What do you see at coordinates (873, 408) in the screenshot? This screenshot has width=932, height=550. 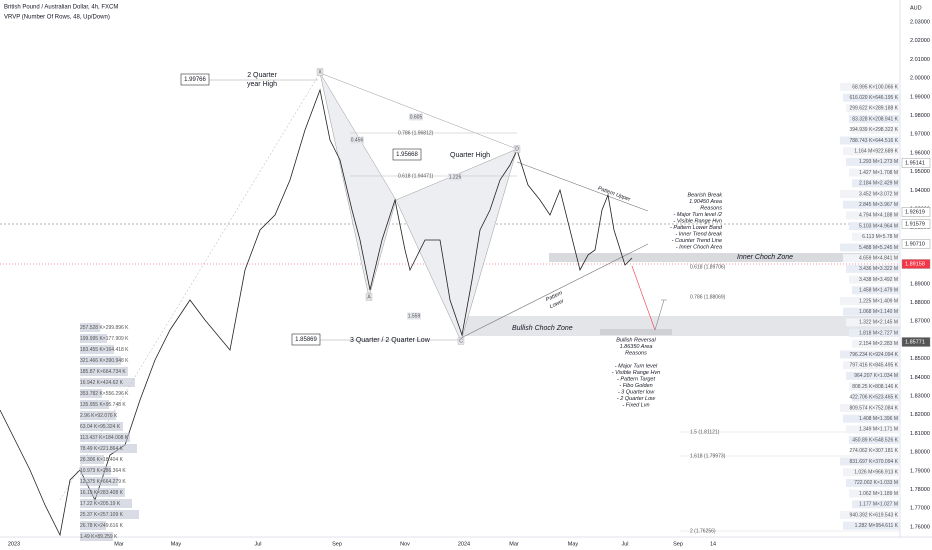 I see `volume-label: 809.574 K×752.084 K` at bounding box center [873, 408].